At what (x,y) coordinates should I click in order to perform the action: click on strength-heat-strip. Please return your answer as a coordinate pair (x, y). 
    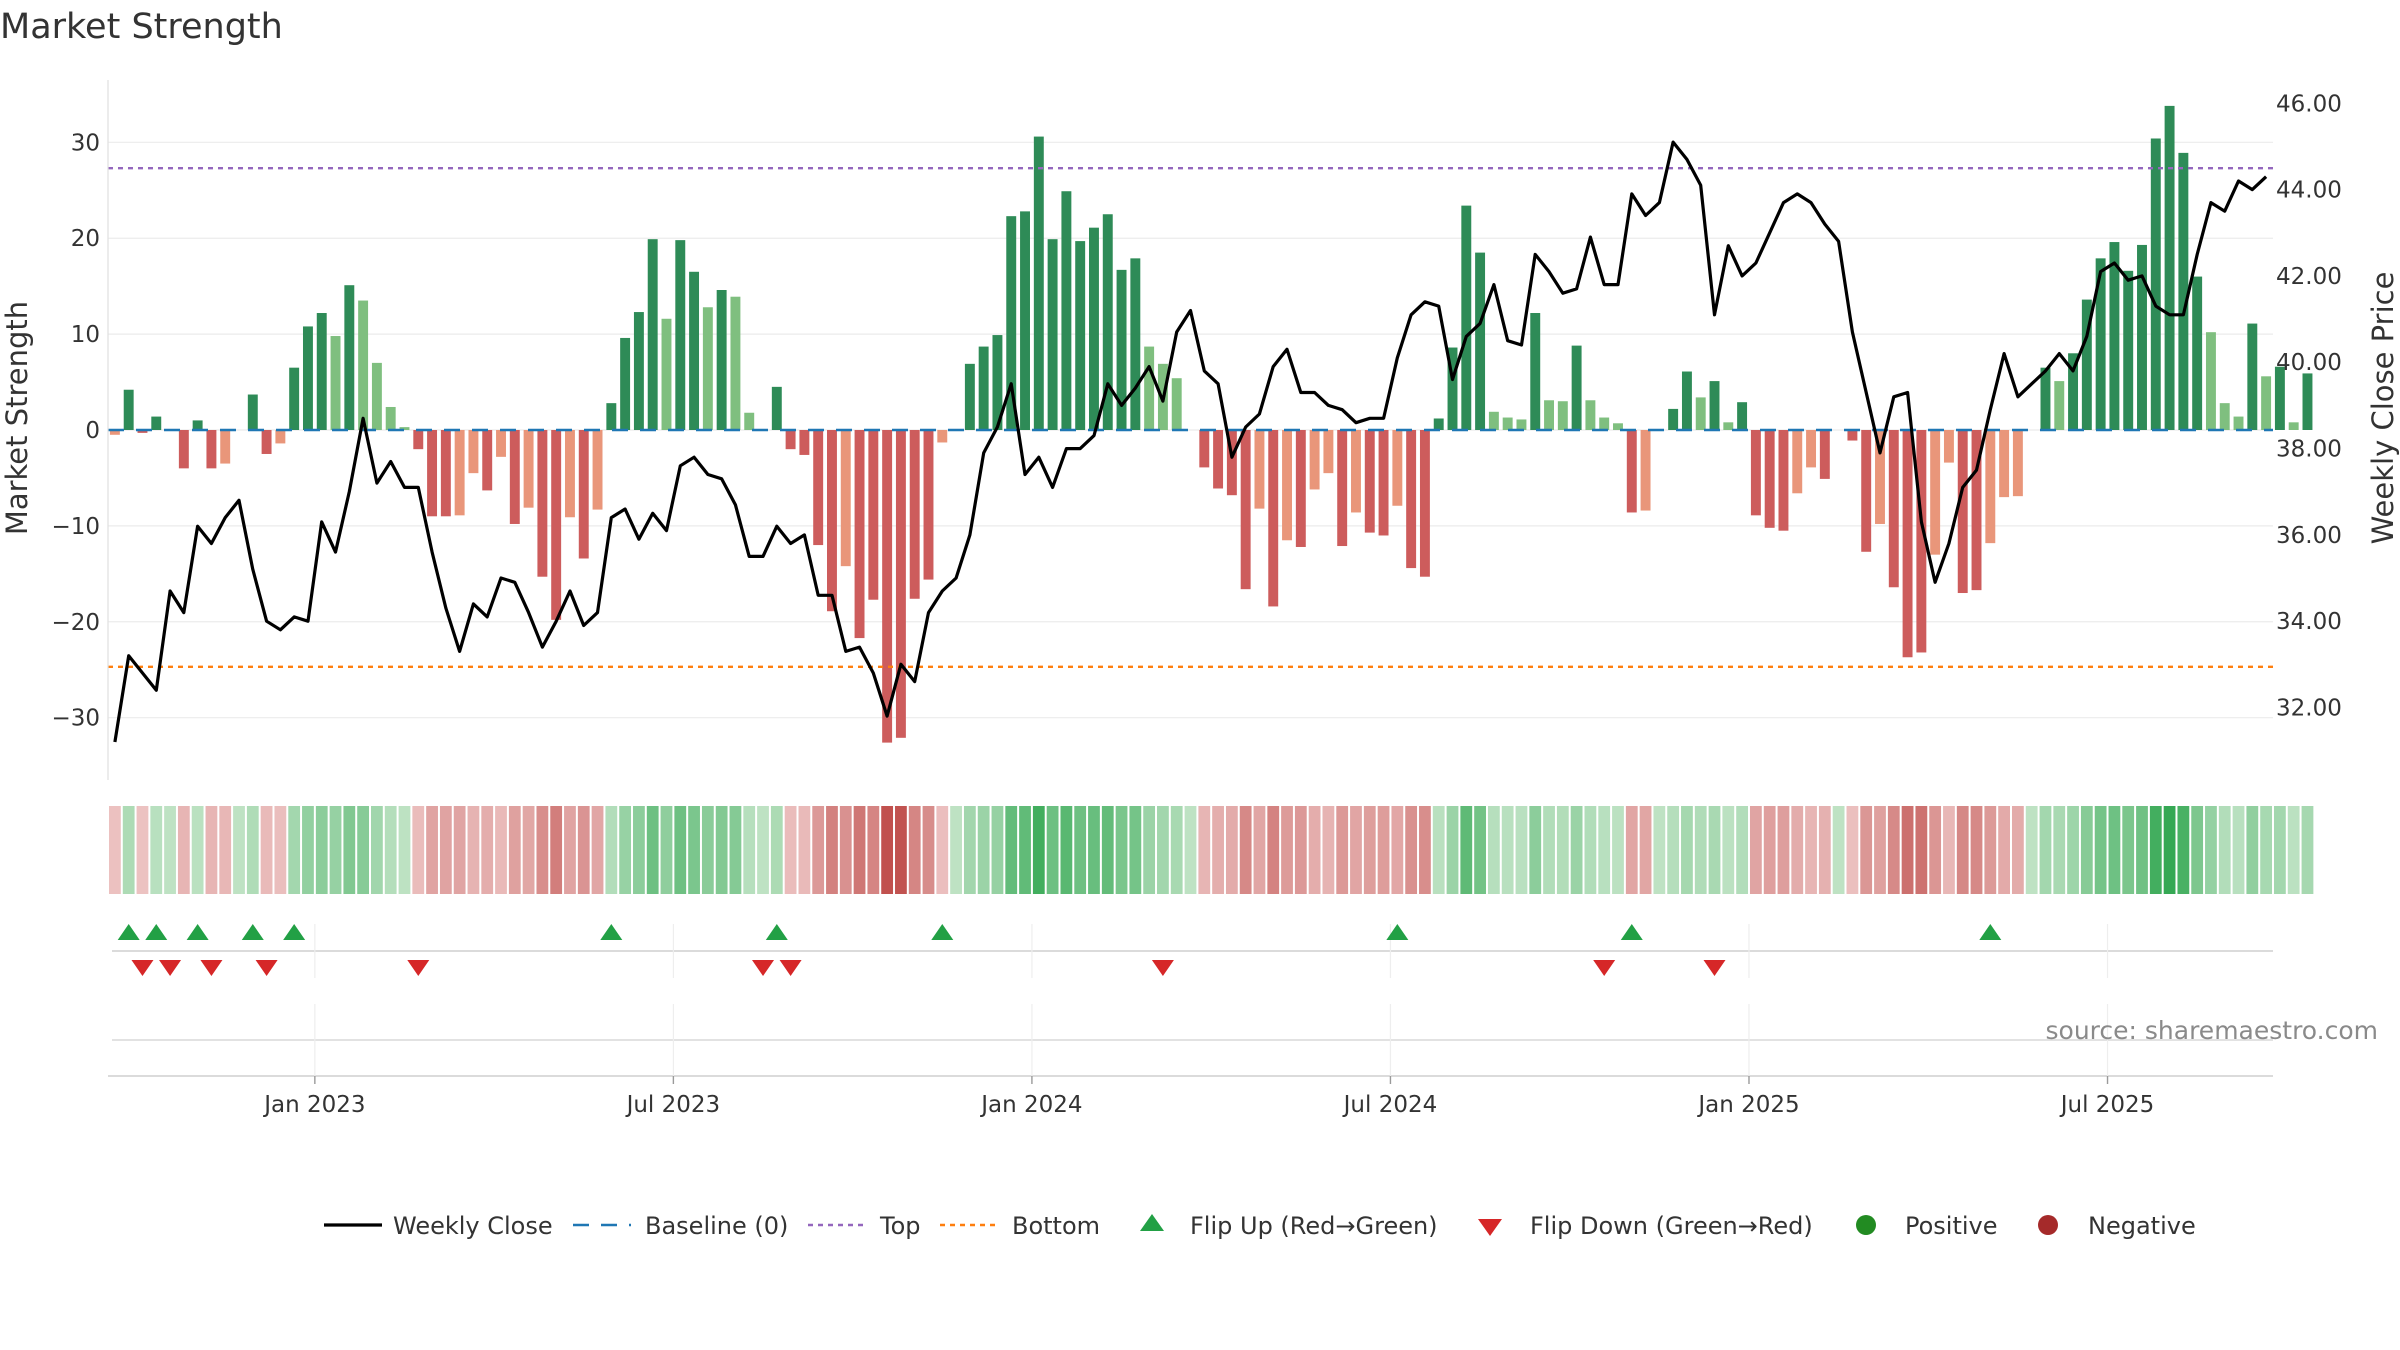
    Looking at the image, I should click on (1211, 850).